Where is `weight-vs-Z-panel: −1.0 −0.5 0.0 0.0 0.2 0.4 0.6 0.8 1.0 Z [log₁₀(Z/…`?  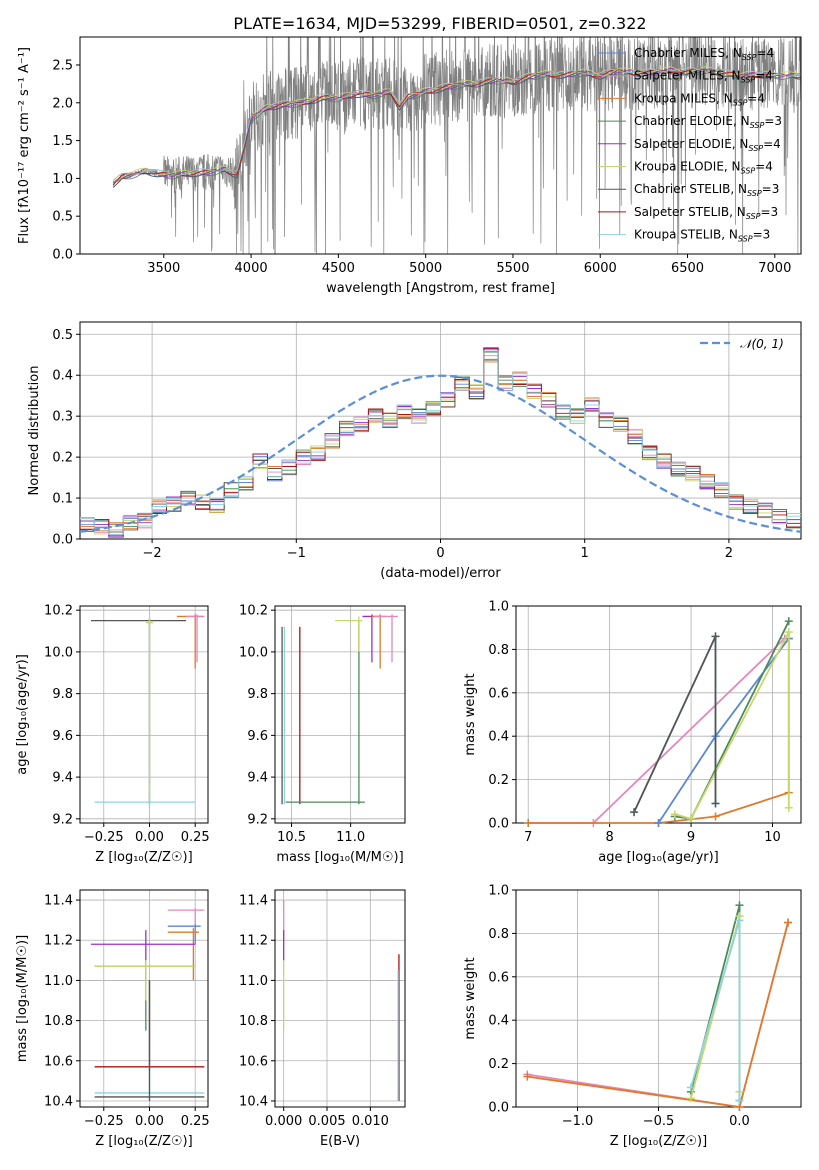 weight-vs-Z-panel: −1.0 −0.5 0.0 0.0 0.2 0.4 0.6 0.8 1.0 Z [log₁₀(Z/… is located at coordinates (632, 1016).